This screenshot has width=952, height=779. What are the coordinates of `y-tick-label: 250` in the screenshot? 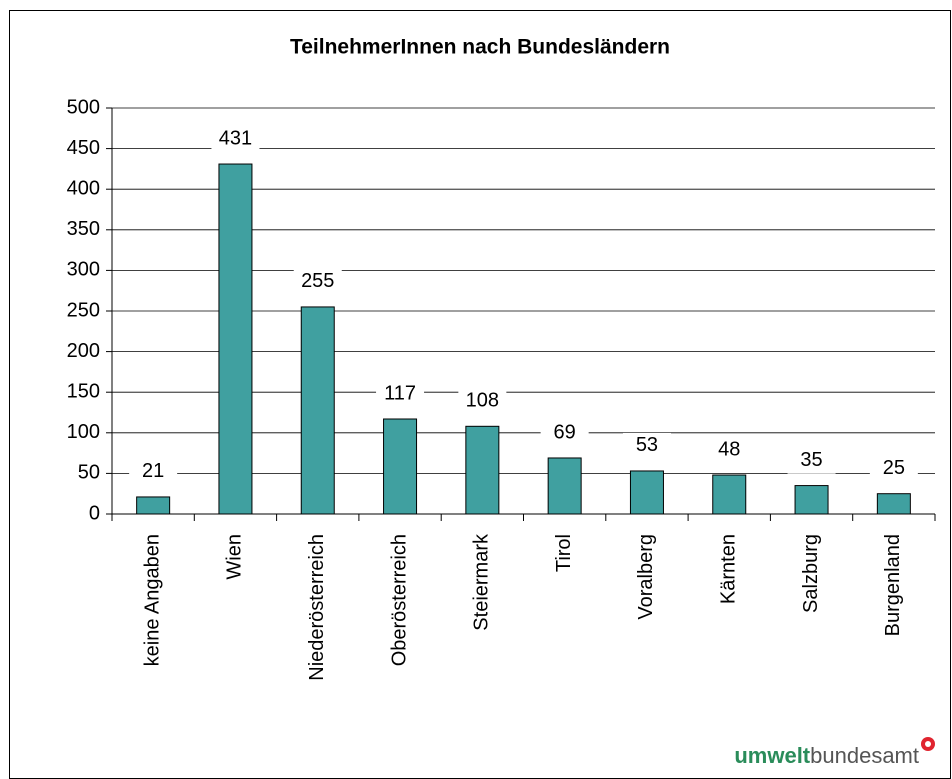 It's located at (83, 310).